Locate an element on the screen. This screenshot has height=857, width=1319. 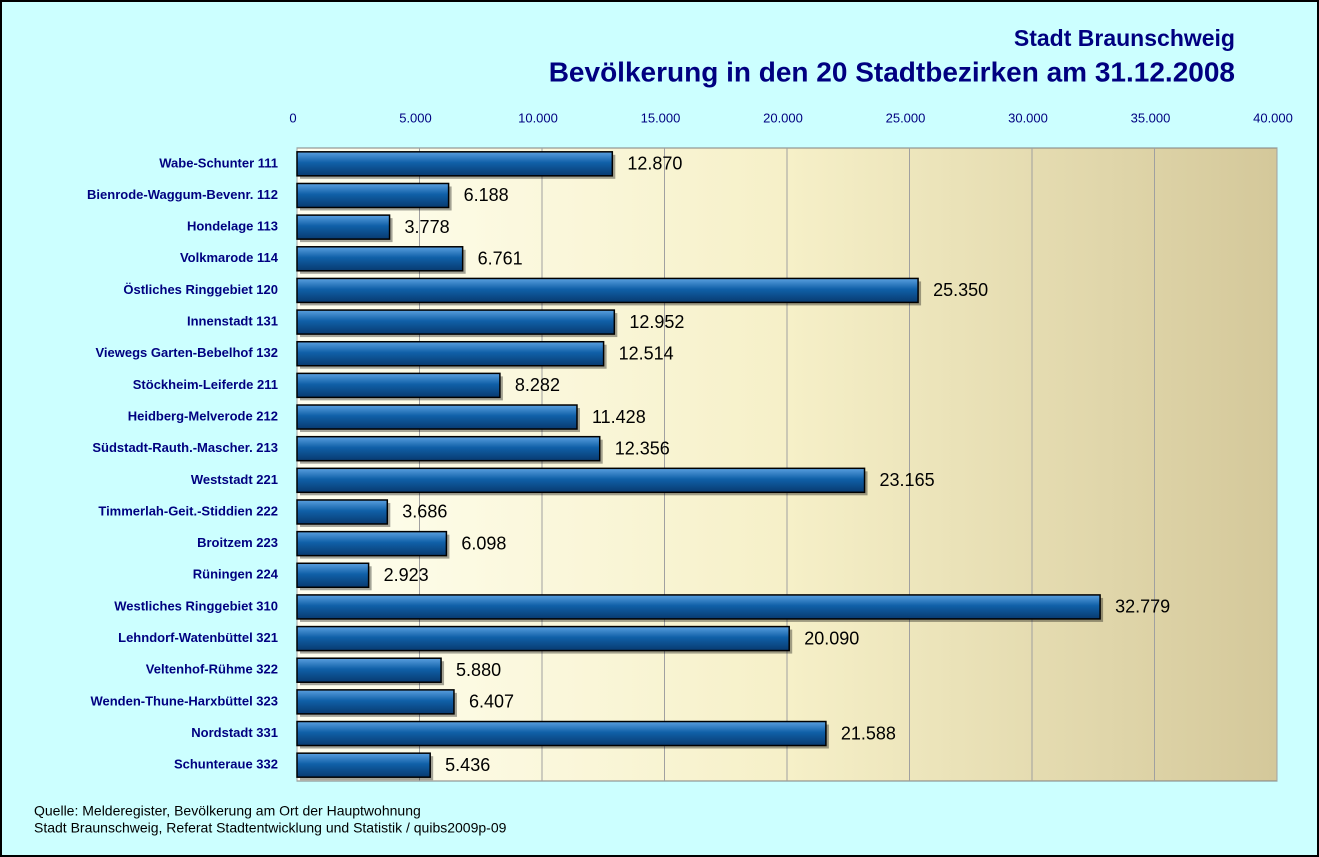
chart-title: Stadt Braunschweig is located at coordinates (1124, 38).